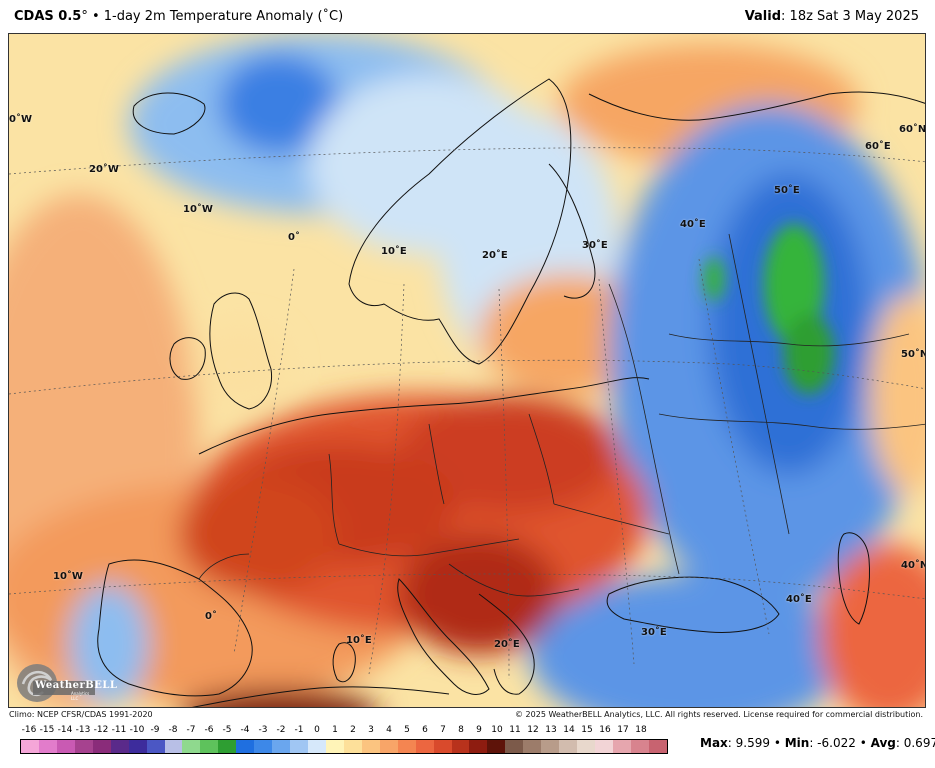 The height and width of the screenshot is (768, 935). I want to click on colorbar-tick: 17, so click(623, 730).